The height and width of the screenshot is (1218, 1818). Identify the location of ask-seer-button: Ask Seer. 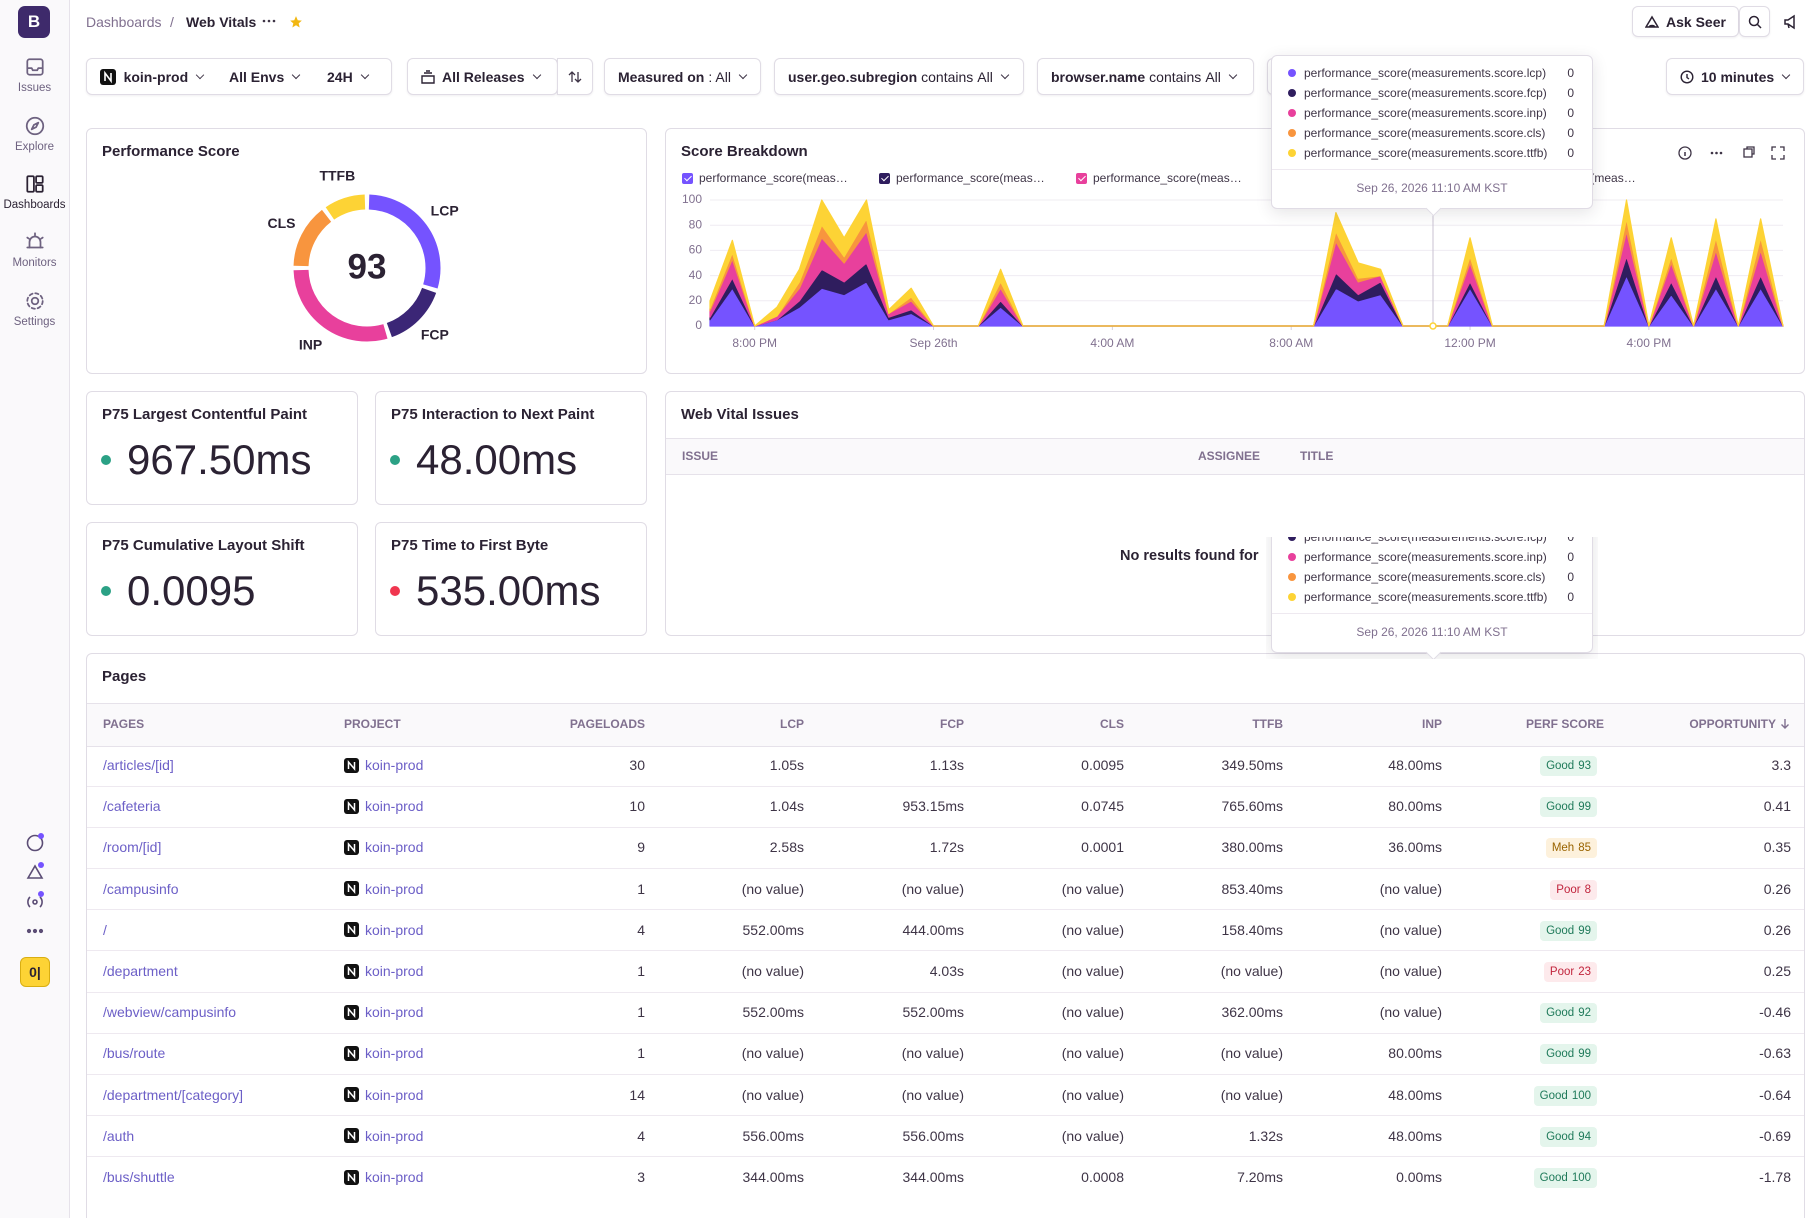
(1685, 21).